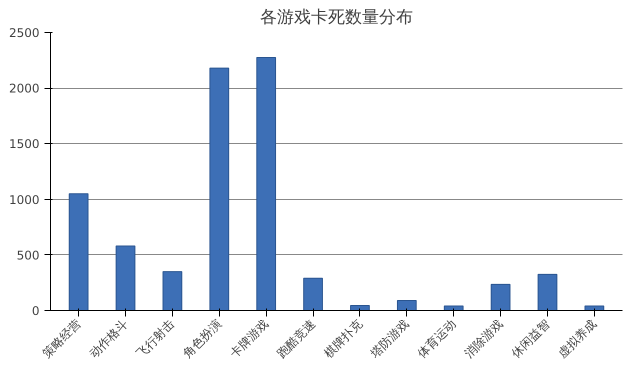 This screenshot has height=368, width=627. I want to click on x-tick-label: 塔防游戏, so click(389, 339).